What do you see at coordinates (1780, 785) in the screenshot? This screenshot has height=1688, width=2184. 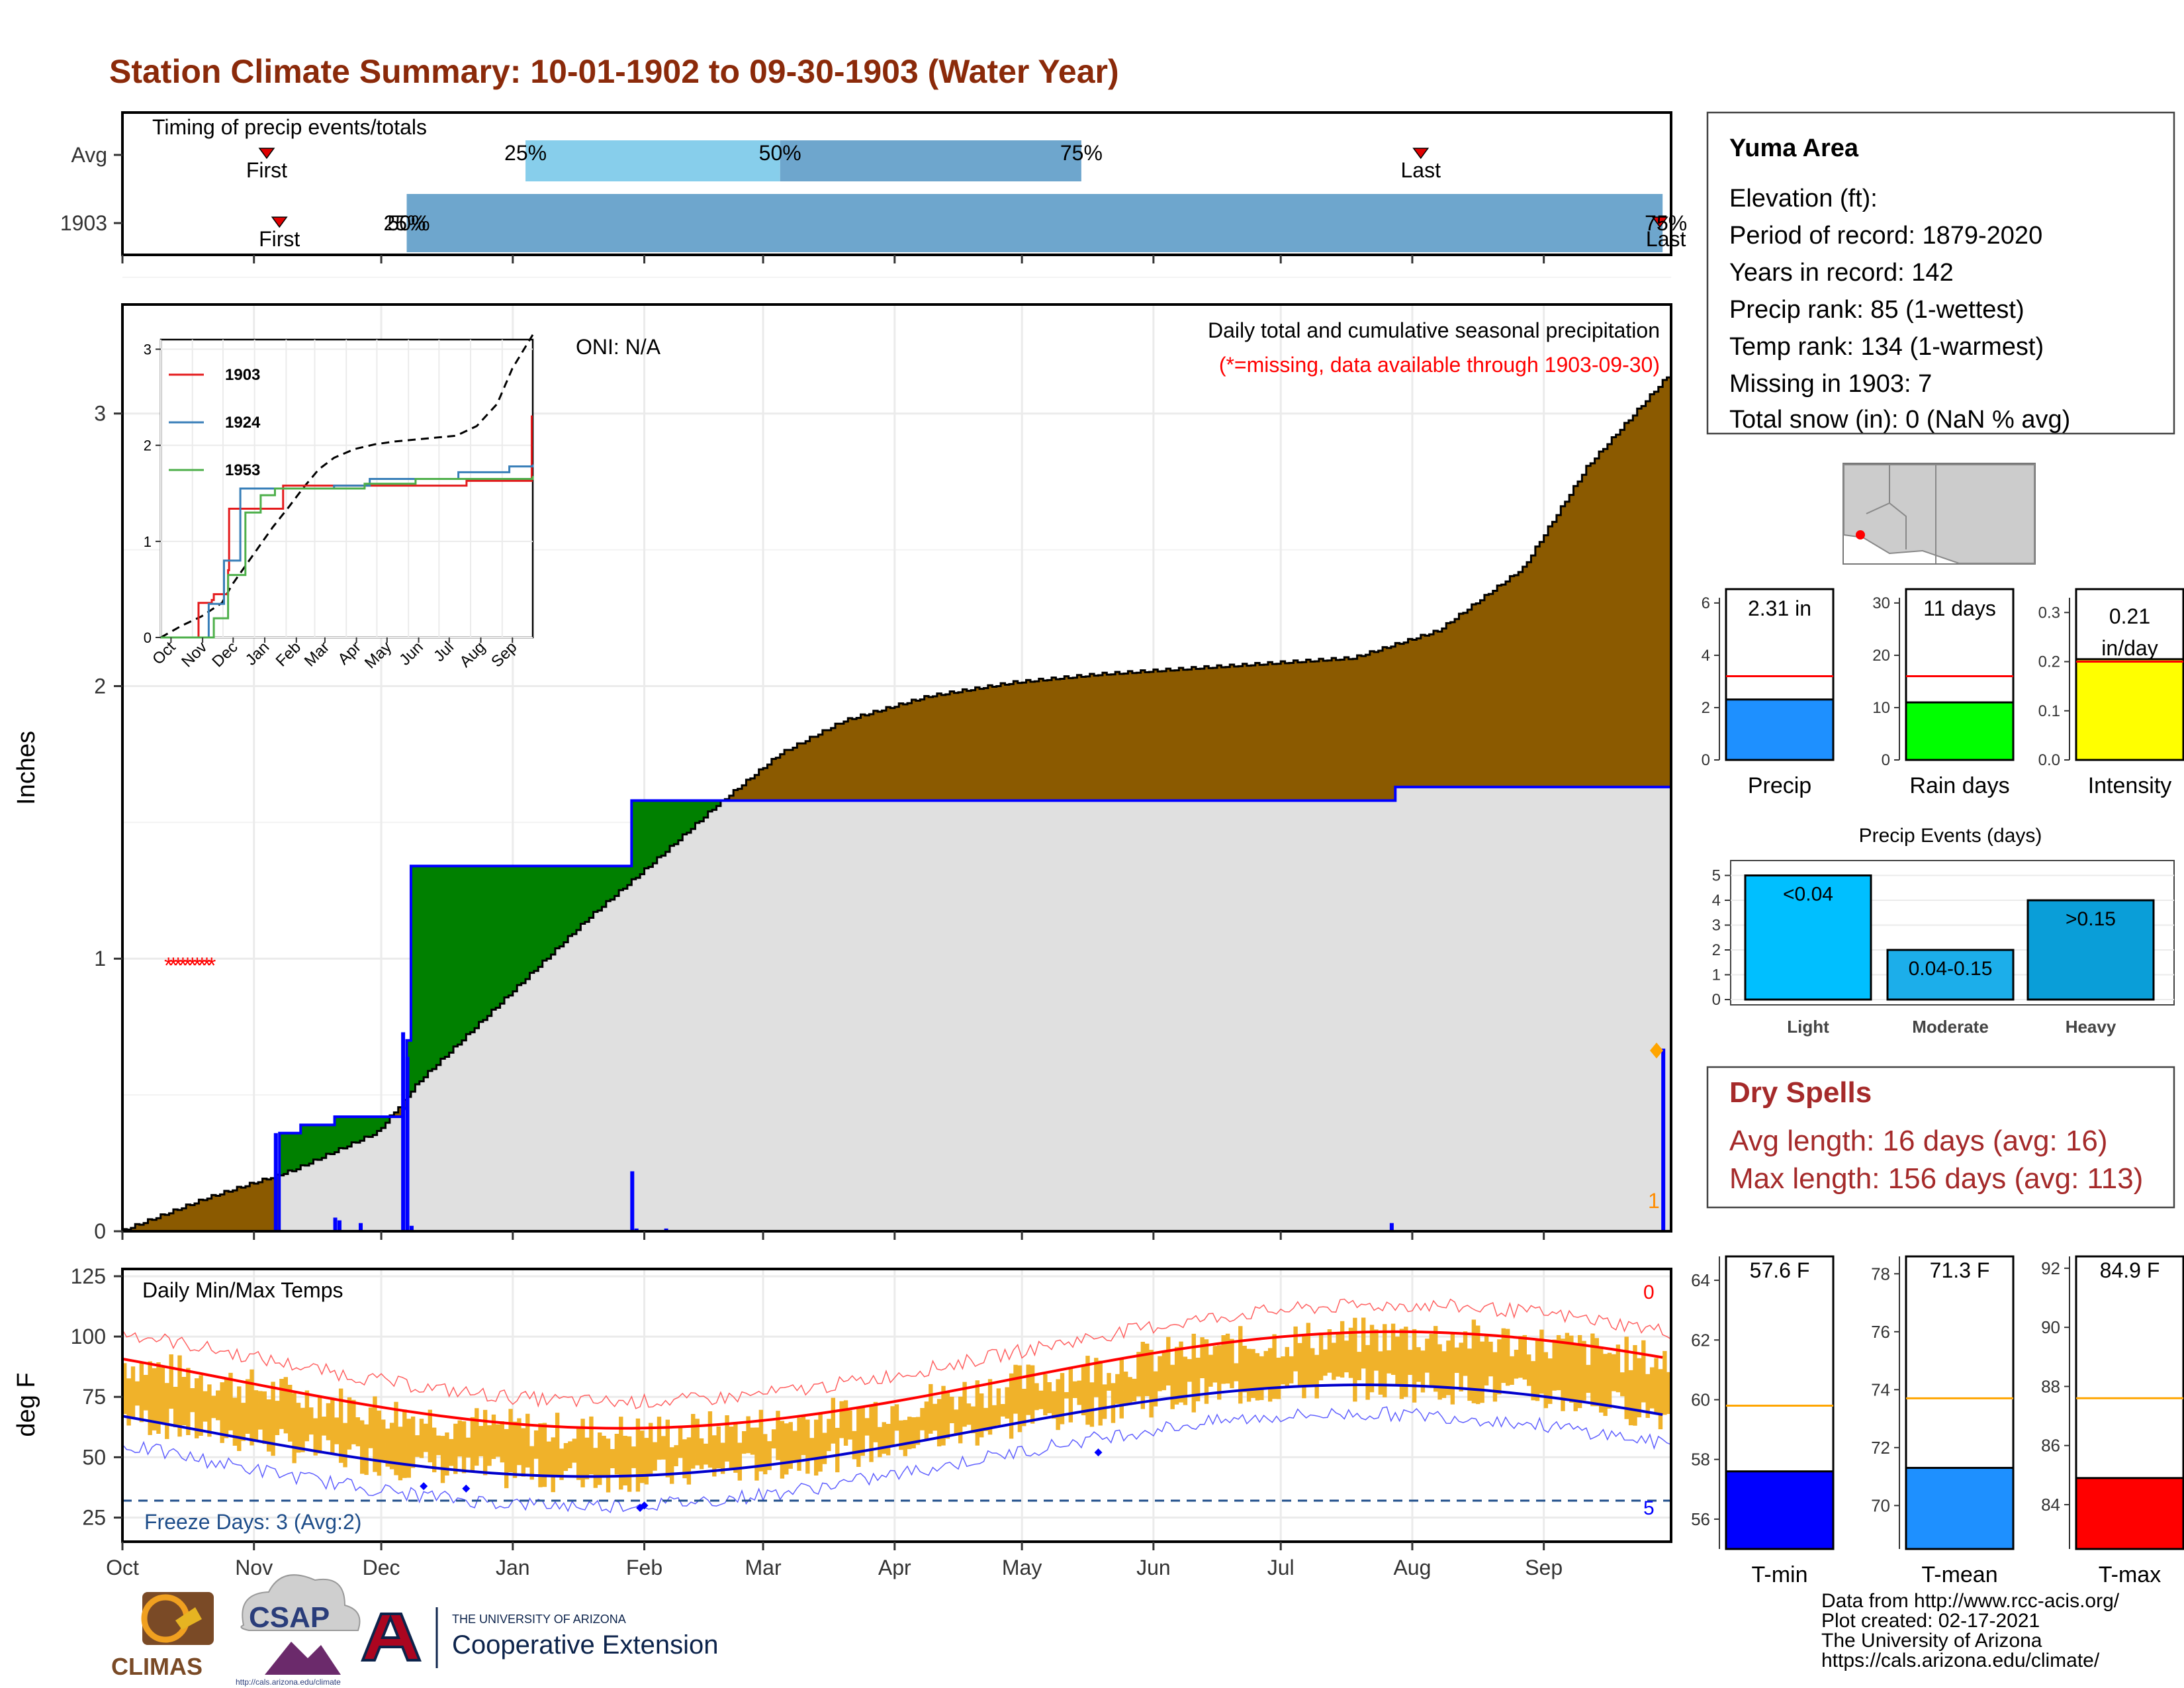 I see `mini-bar-label: Precip` at bounding box center [1780, 785].